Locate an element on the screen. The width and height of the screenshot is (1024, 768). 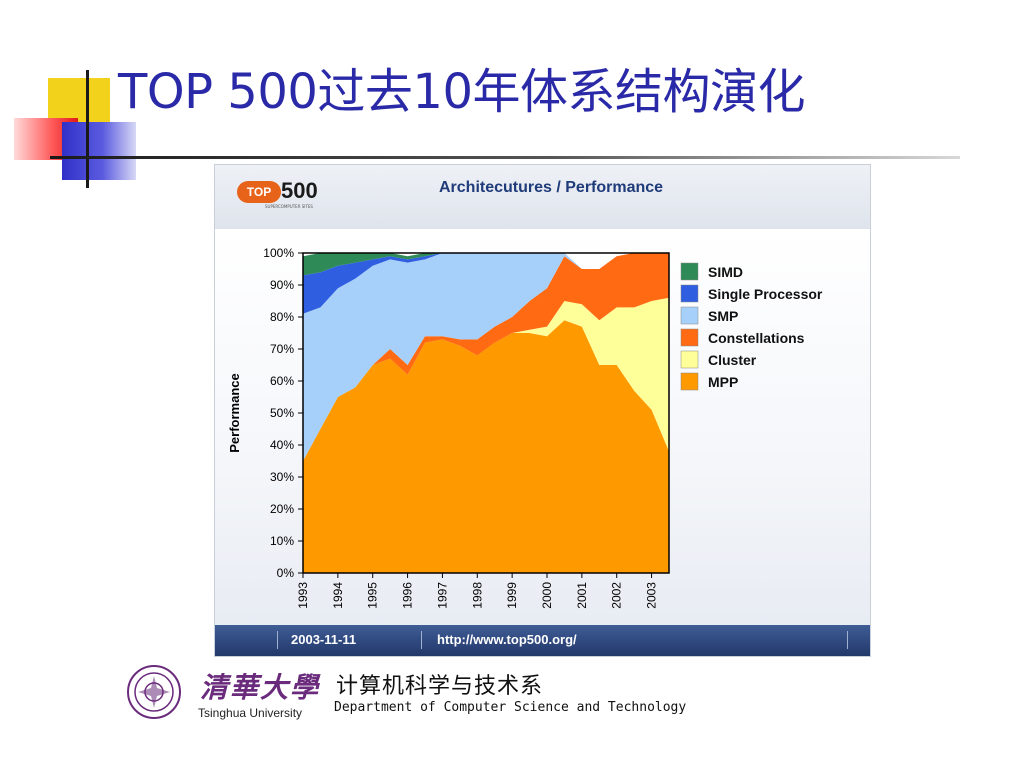
y-tick-label: 10% is located at coordinates (282, 541).